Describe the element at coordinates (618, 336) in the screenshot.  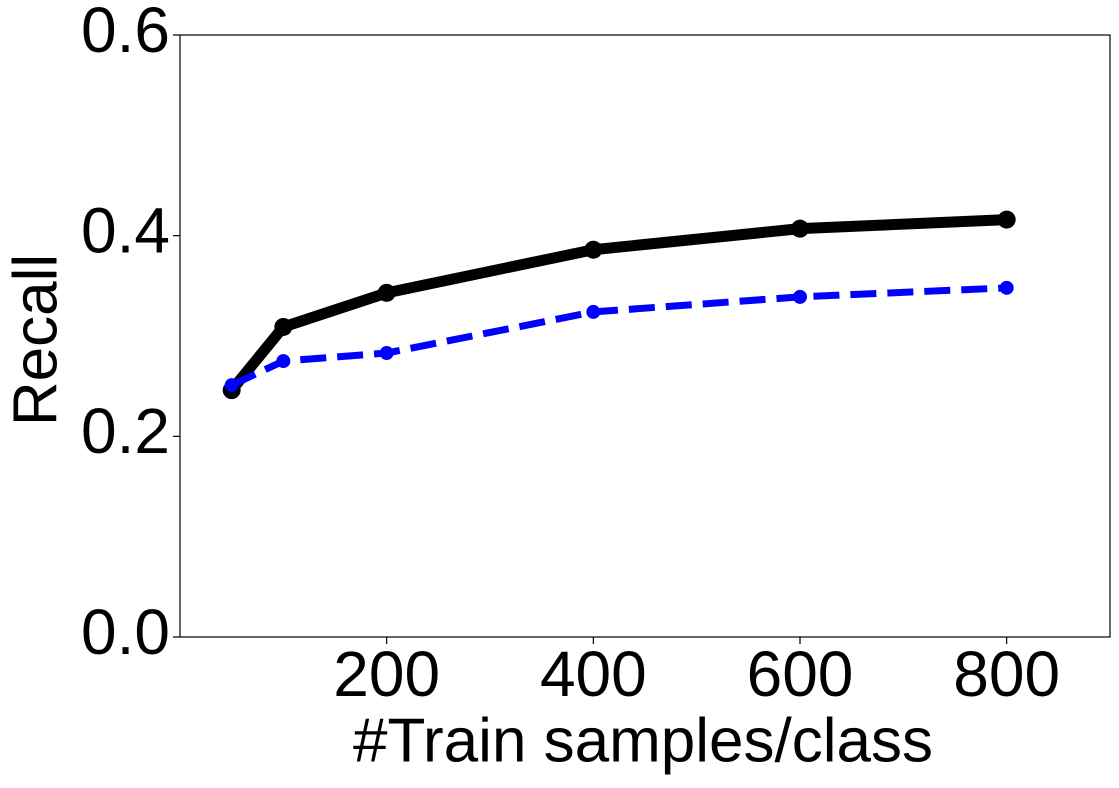
I see `series-line` at that location.